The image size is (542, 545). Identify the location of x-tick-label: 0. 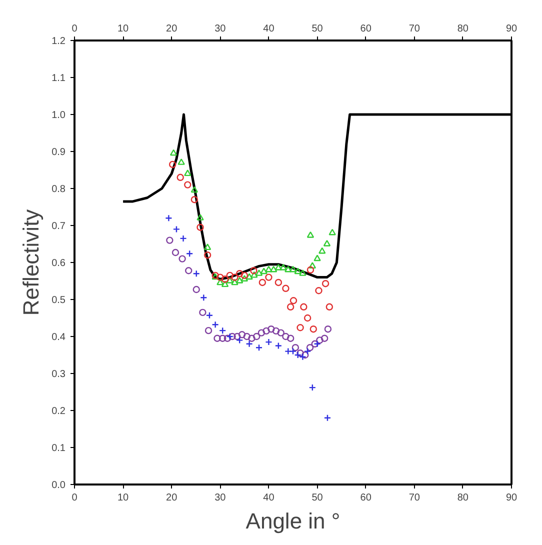
(75, 29).